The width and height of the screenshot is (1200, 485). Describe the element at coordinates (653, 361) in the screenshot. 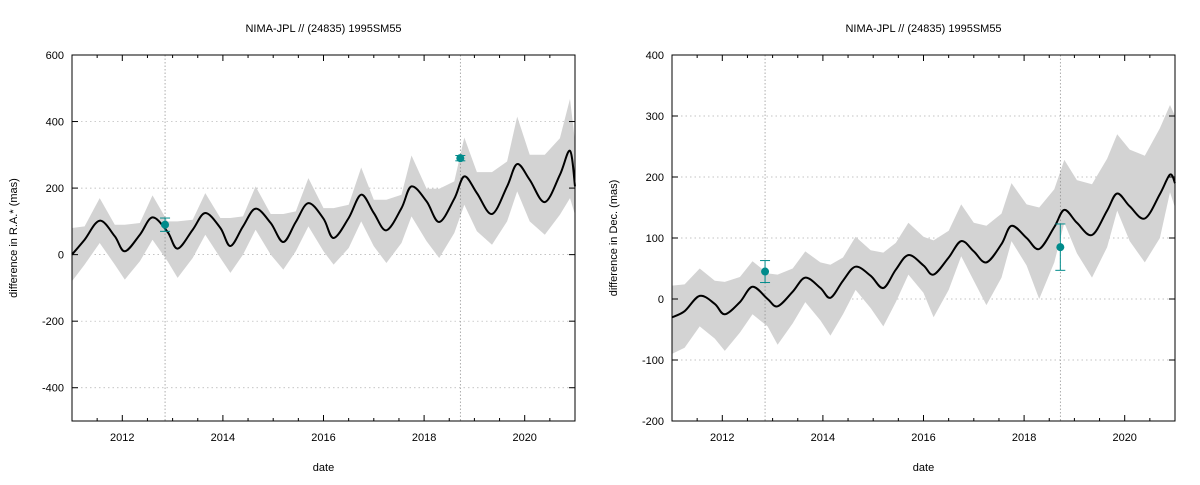

I see `y-tick-label: -100` at that location.